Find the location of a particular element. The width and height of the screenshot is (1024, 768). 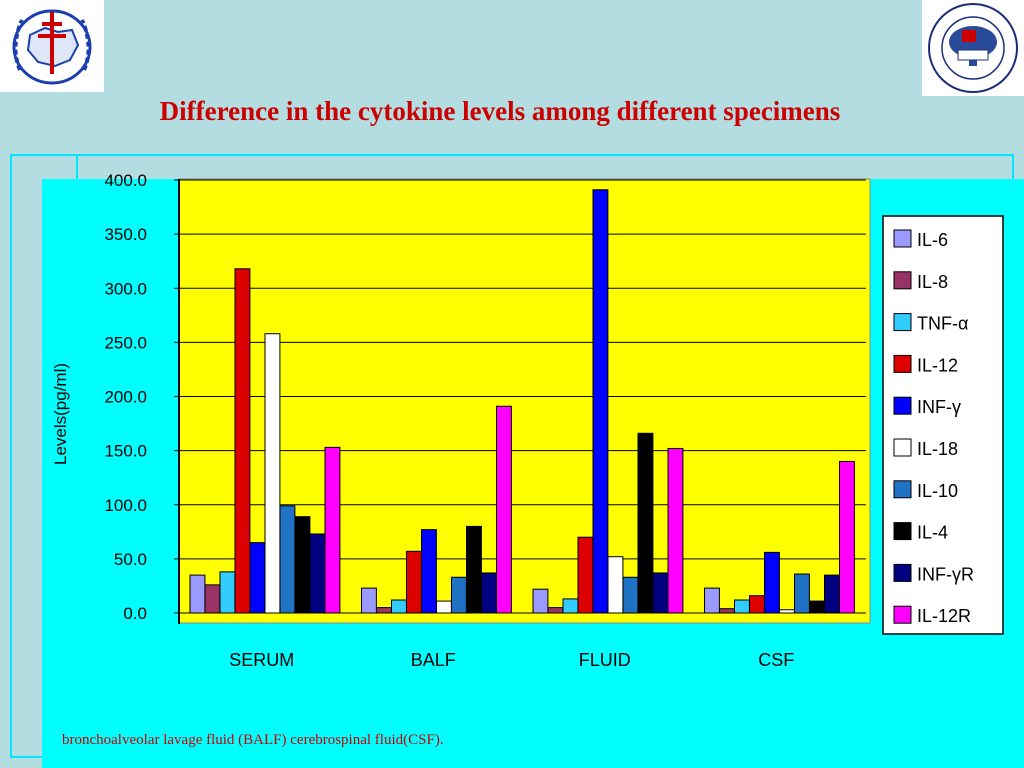

red-cross-logo-icon is located at coordinates (52, 47).